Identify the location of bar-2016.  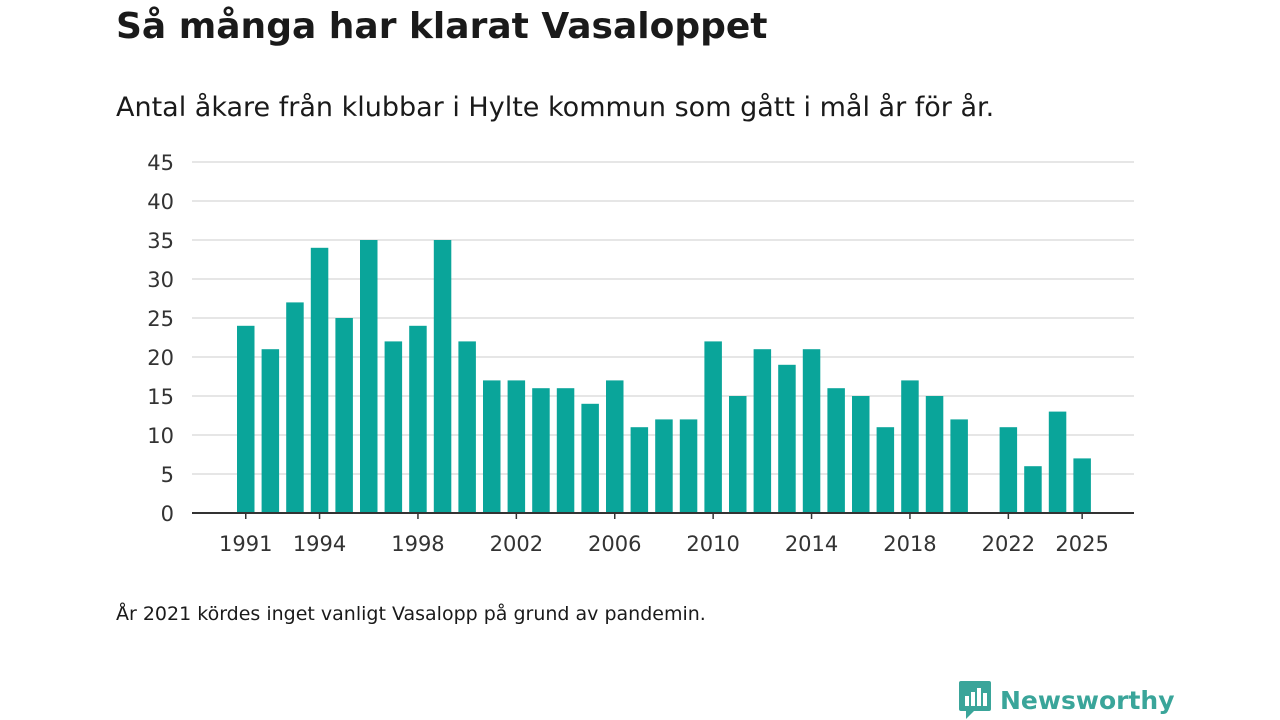
(861, 454).